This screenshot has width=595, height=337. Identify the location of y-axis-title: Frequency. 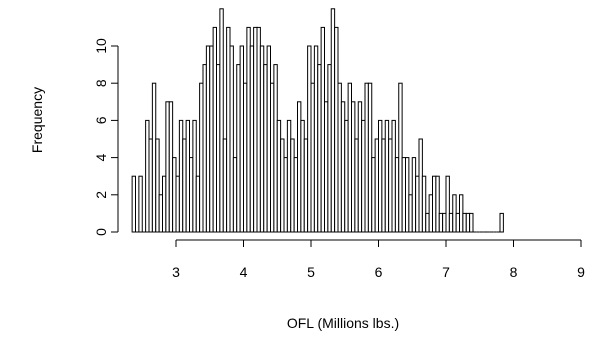
(37, 120).